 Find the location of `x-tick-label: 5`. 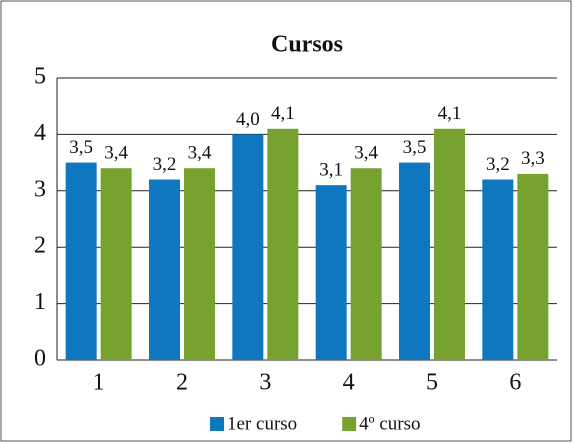

x-tick-label: 5 is located at coordinates (432, 383).